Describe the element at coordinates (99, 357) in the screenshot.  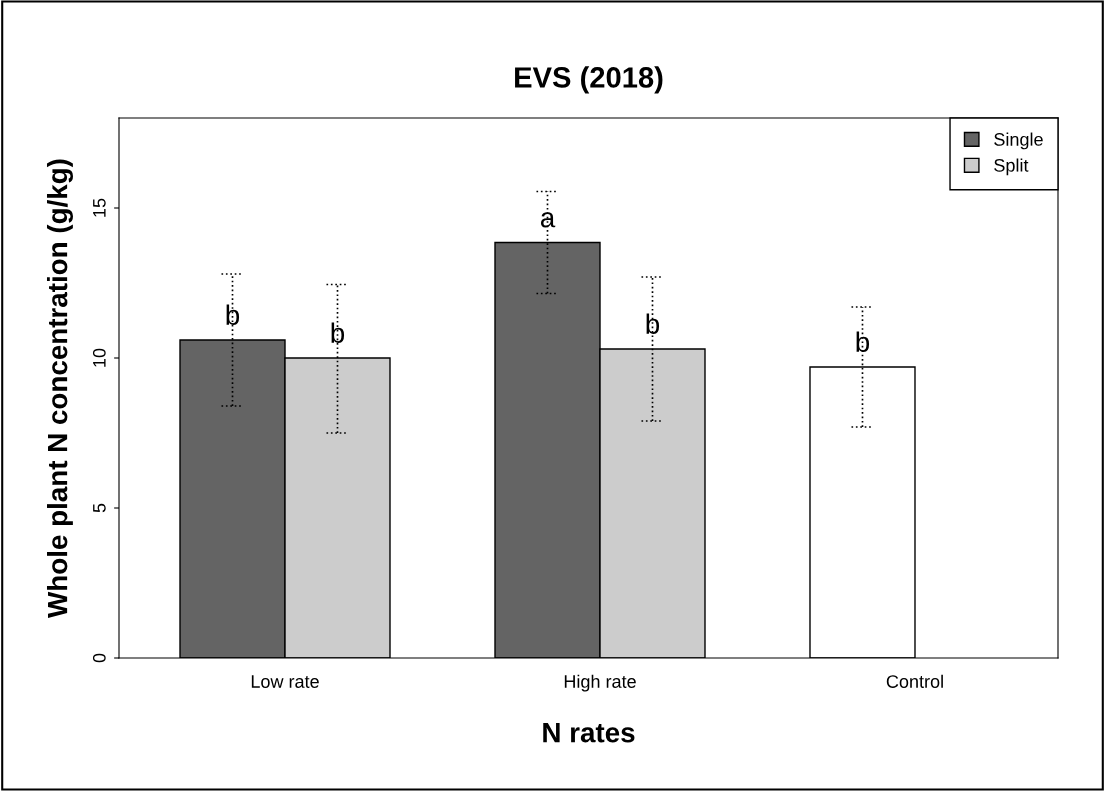
I see `y-tick-label: 10` at that location.